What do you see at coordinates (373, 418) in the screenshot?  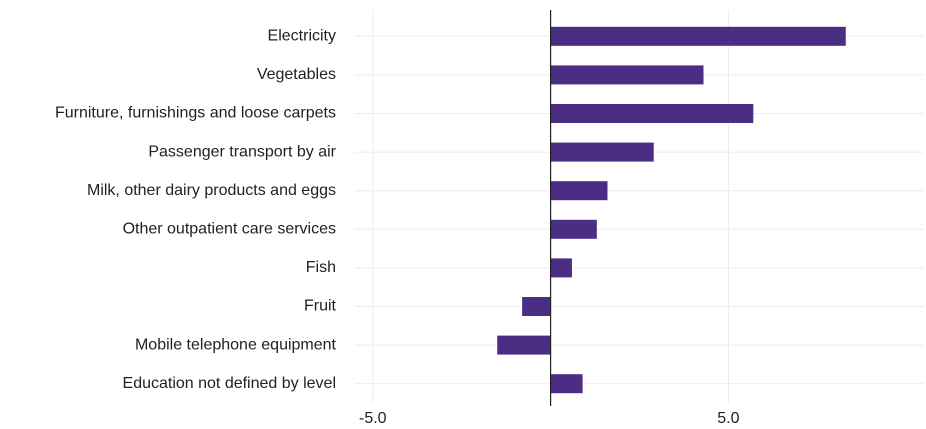 I see `x-tick-label: -5.0` at bounding box center [373, 418].